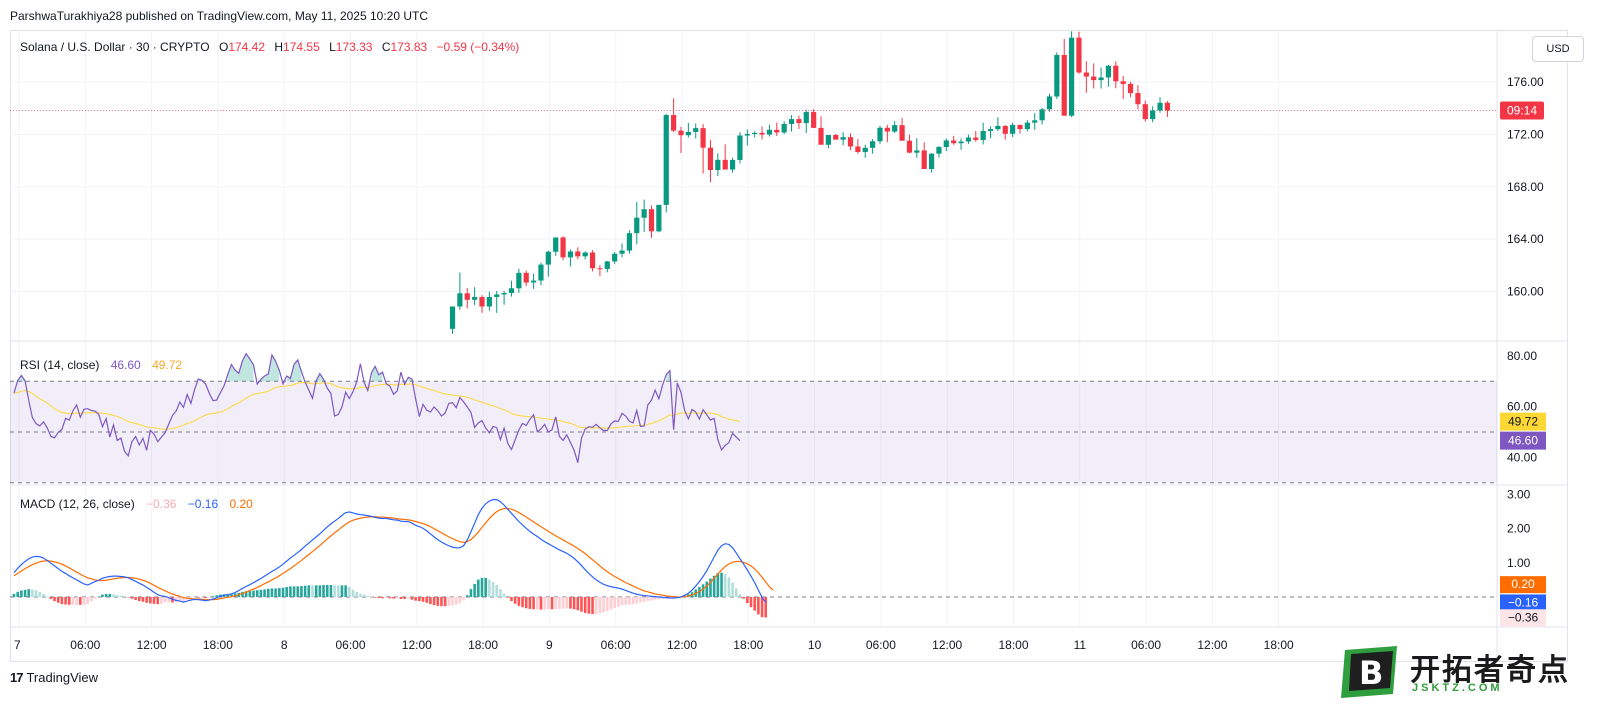 This screenshot has width=1600, height=712. I want to click on currency-button: USD, so click(1558, 49).